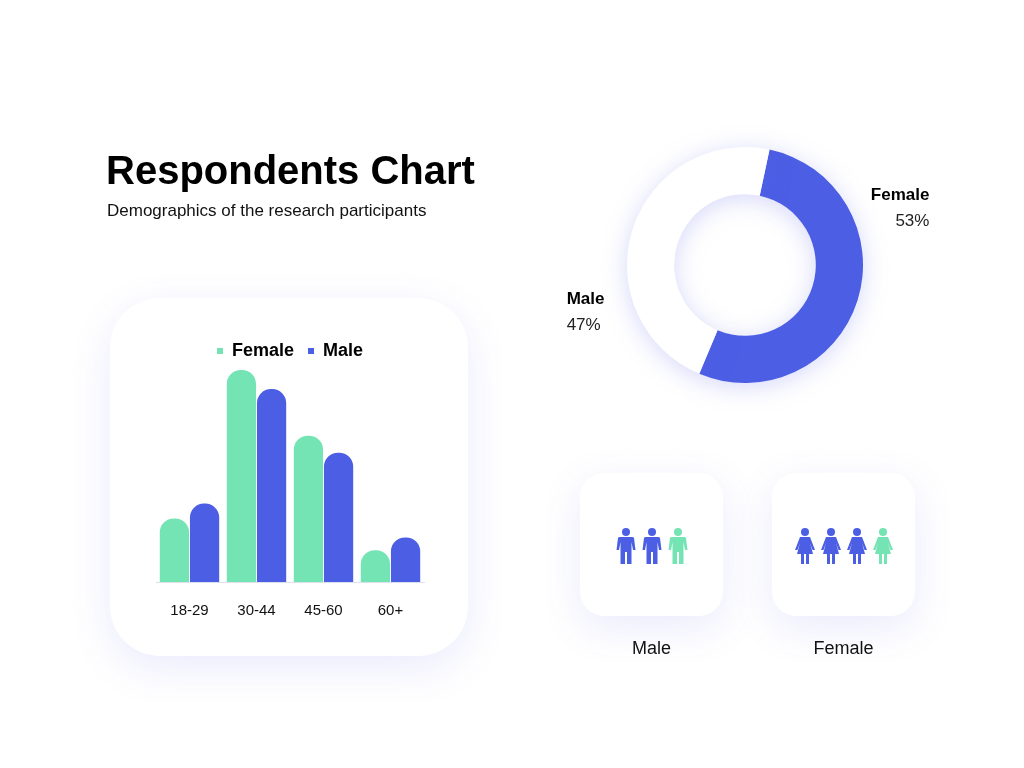 Image resolution: width=1024 pixels, height=768 pixels. I want to click on legend-label: Male, so click(343, 349).